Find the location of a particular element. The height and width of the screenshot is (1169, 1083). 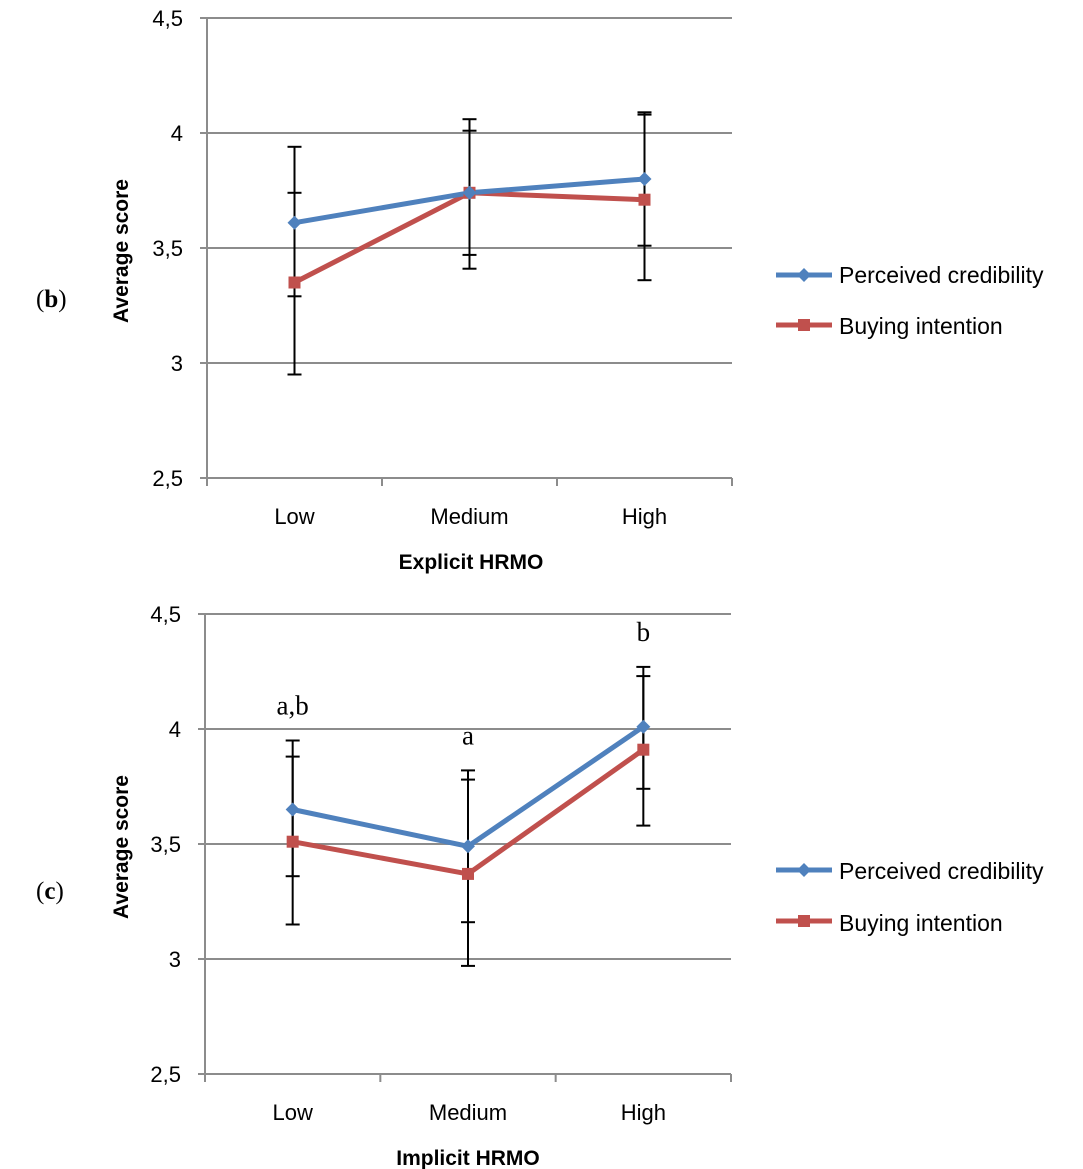

panel-label-c: (c) is located at coordinates (50, 891).